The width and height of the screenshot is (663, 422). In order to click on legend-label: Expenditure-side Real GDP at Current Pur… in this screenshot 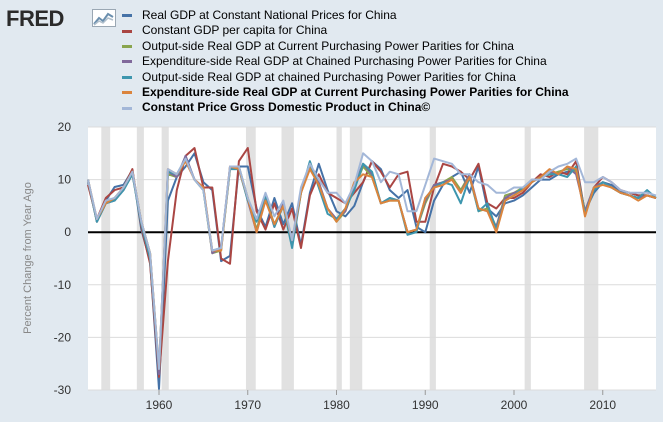, I will do `click(355, 92)`.